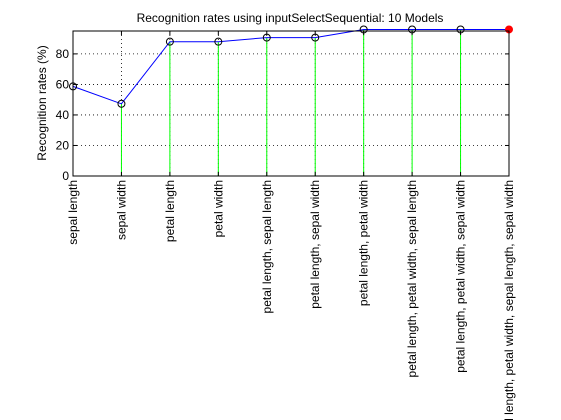 This screenshot has width=561, height=420. Describe the element at coordinates (121, 210) in the screenshot. I see `x-tick-label: sepal width` at that location.